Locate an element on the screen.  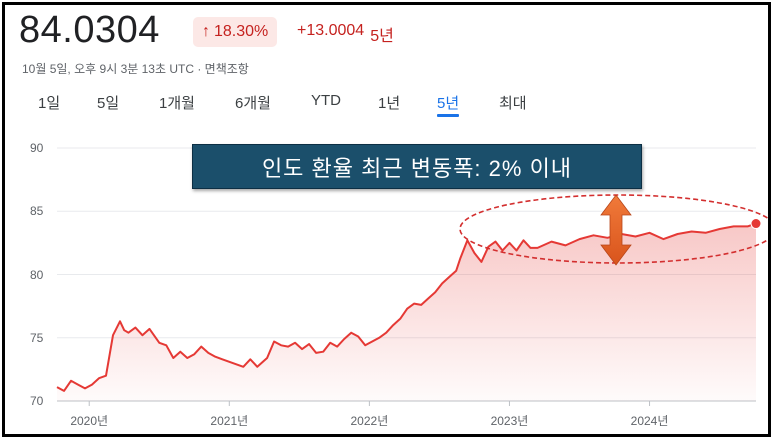
tab-label: 5년 is located at coordinates (448, 103).